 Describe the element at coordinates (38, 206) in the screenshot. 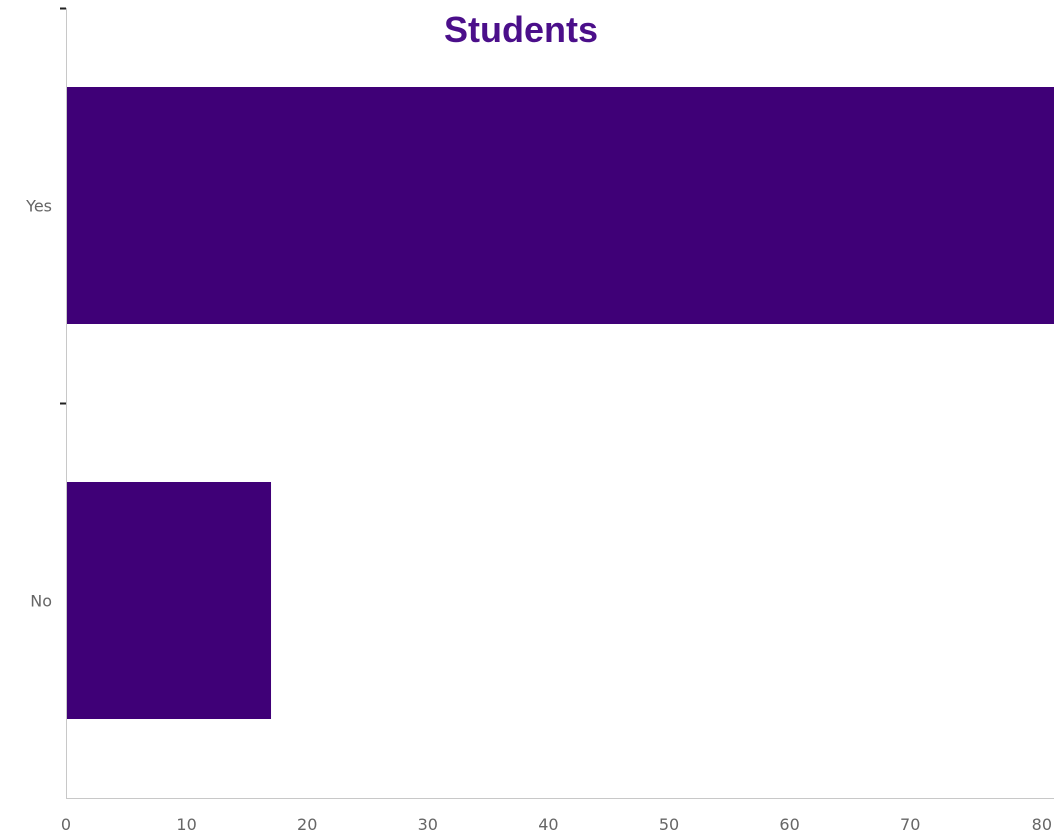

I see `category-label-yes: Yes` at that location.